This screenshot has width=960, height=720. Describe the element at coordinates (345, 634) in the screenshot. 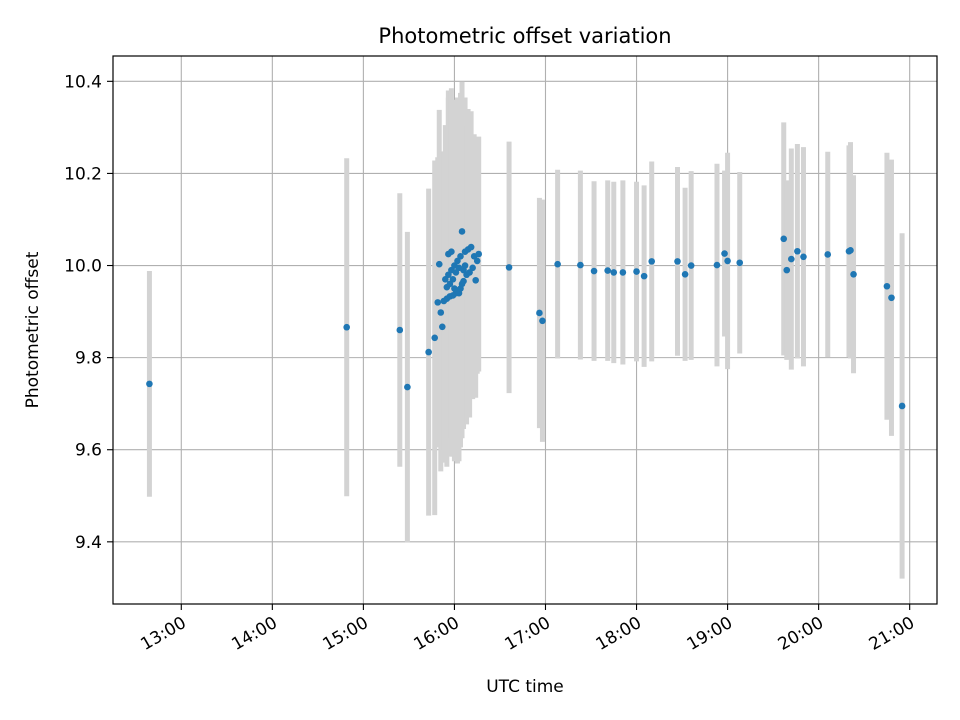

I see `x-tick-label: 15:00` at that location.